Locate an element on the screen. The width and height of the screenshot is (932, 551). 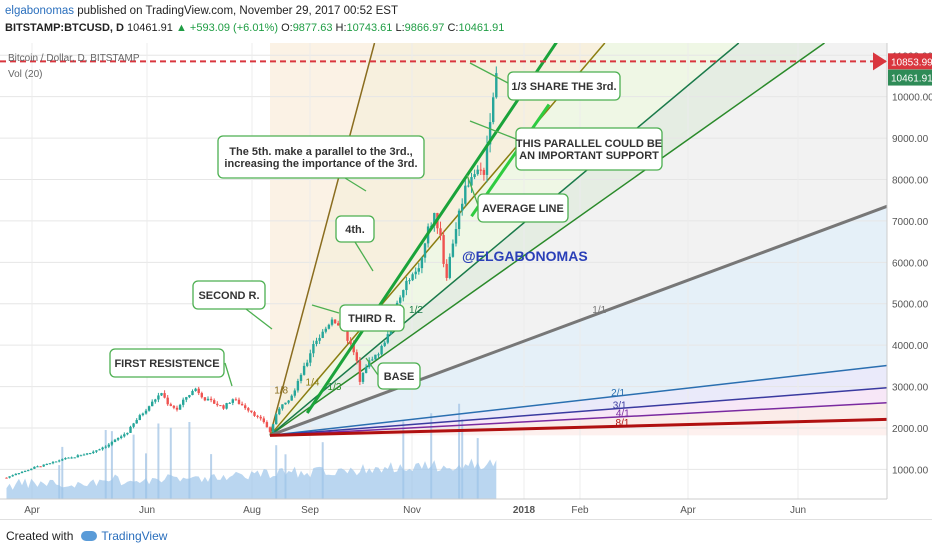
time-tick-label: 2018 is located at coordinates (524, 510).